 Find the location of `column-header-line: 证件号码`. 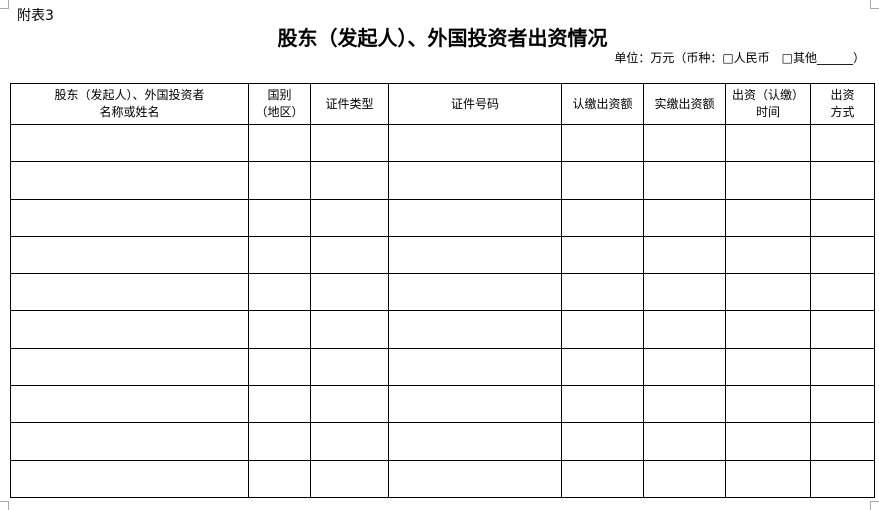

column-header-line: 证件号码 is located at coordinates (474, 103).